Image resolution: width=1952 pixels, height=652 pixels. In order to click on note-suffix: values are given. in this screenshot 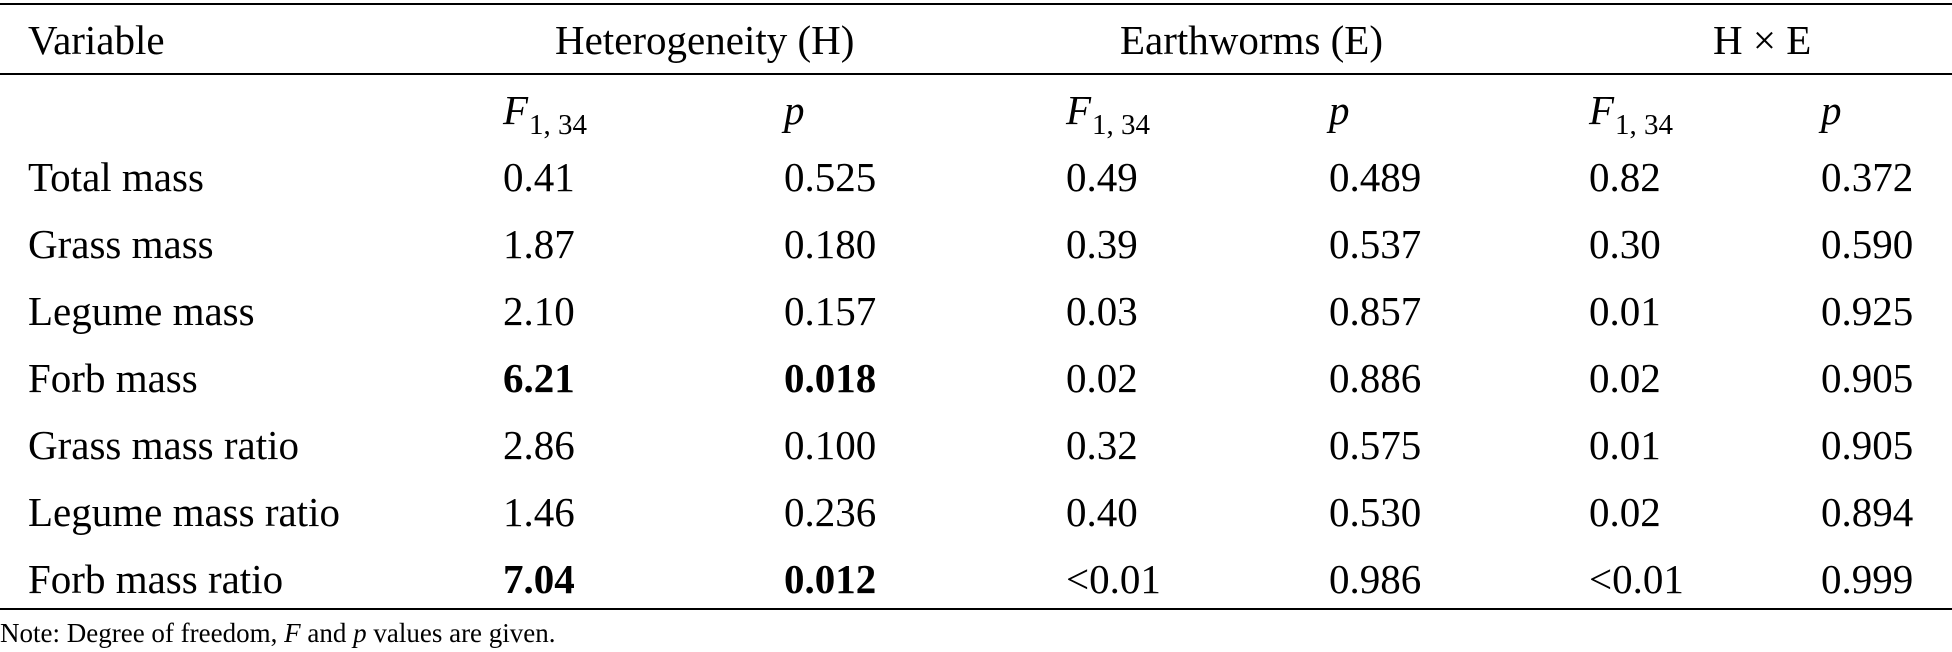, I will do `click(461, 633)`.